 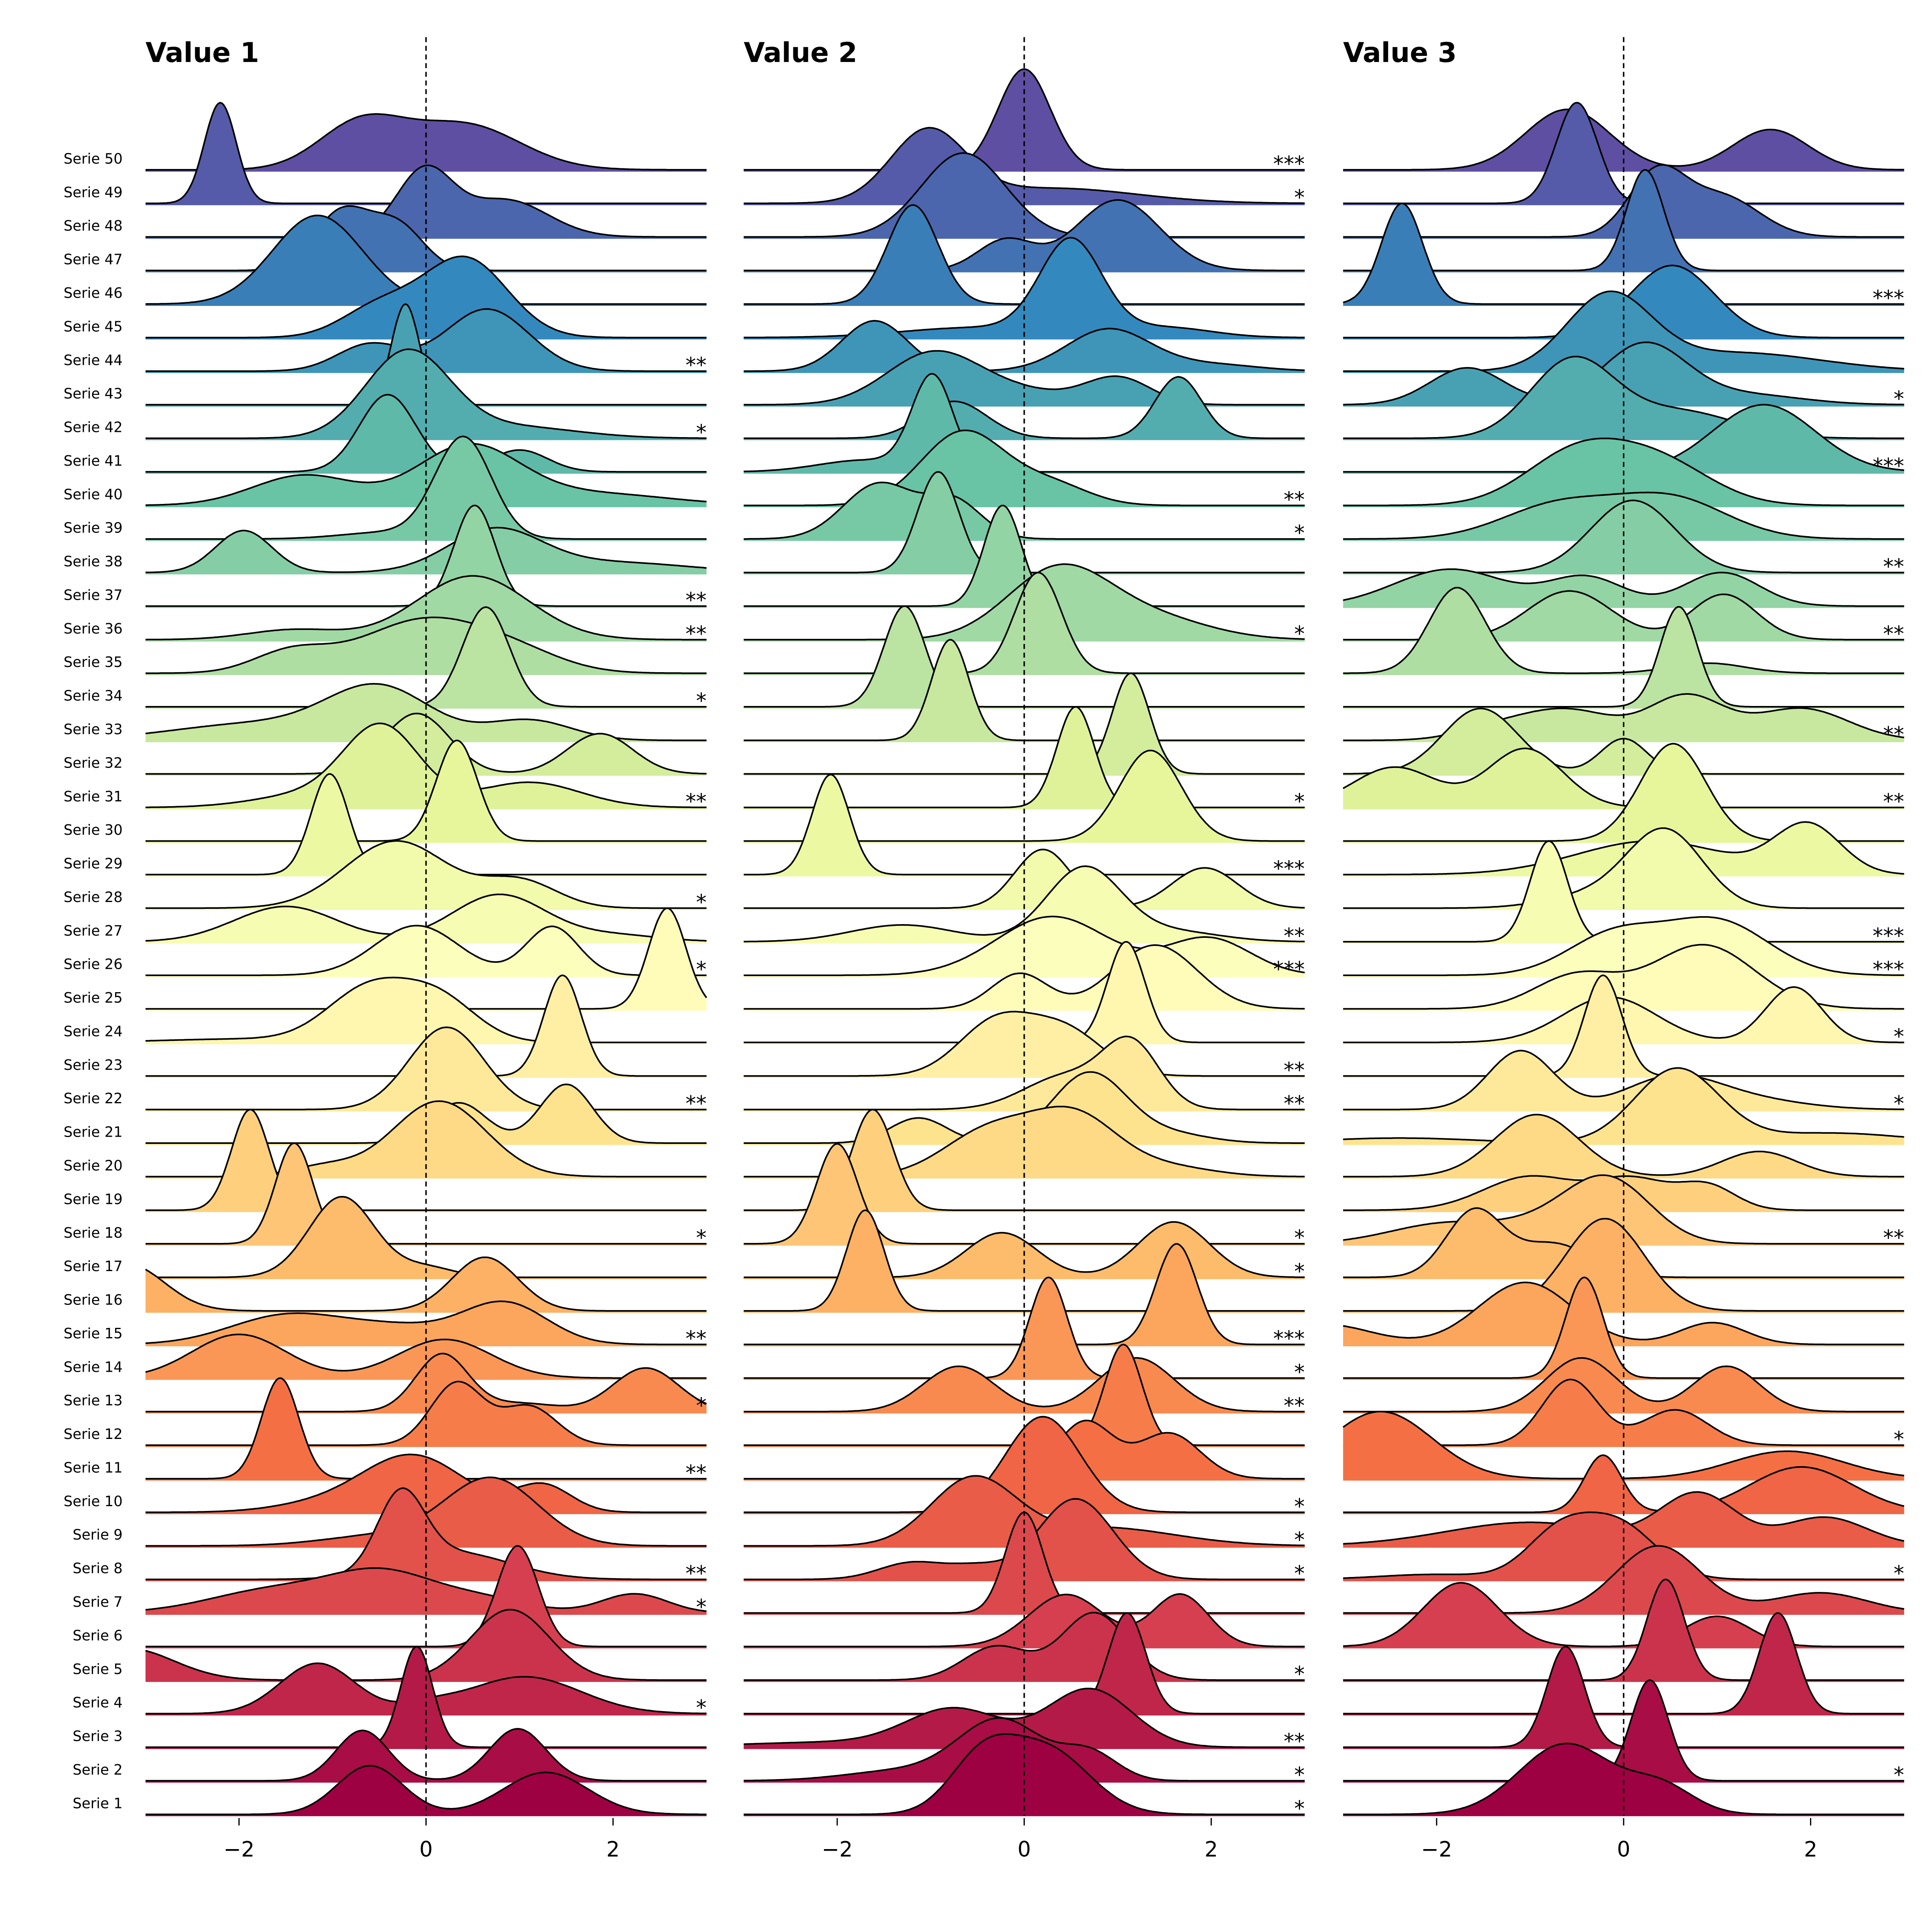 I want to click on series-label: Serie 27, so click(x=93, y=931).